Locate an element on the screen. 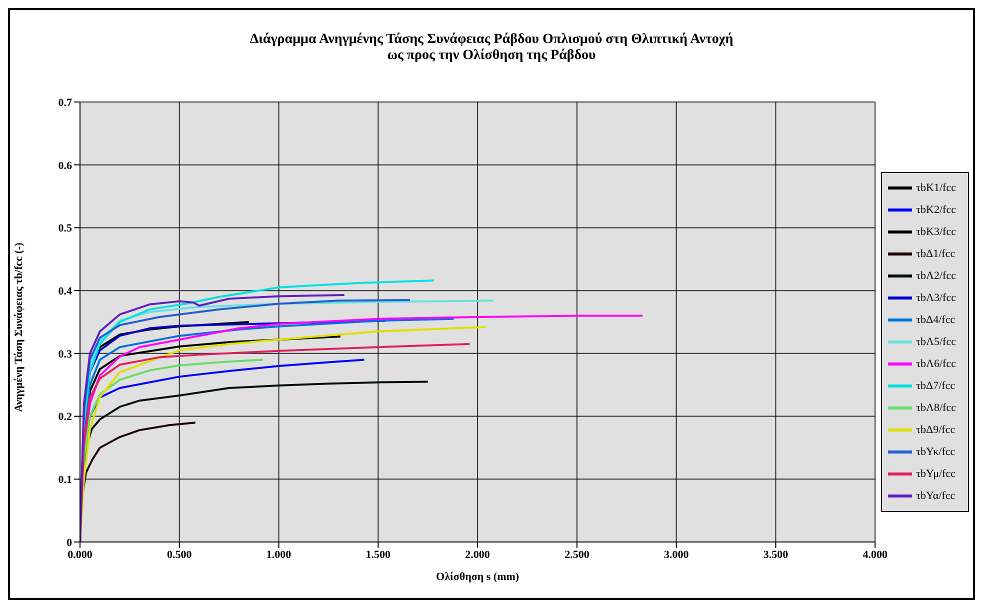 The height and width of the screenshot is (608, 983). legend-label: τbΥα/fcc is located at coordinates (936, 496).